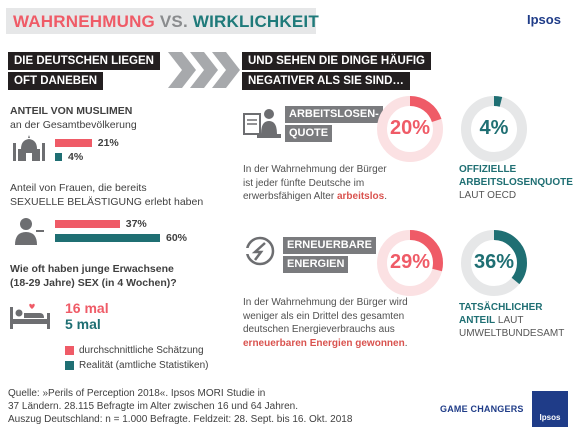 The image size is (578, 433). Describe the element at coordinates (93, 282) in the screenshot. I see `q3-label-line2: (18-29 Jahre) SEX (in 4 Wochen)?` at that location.